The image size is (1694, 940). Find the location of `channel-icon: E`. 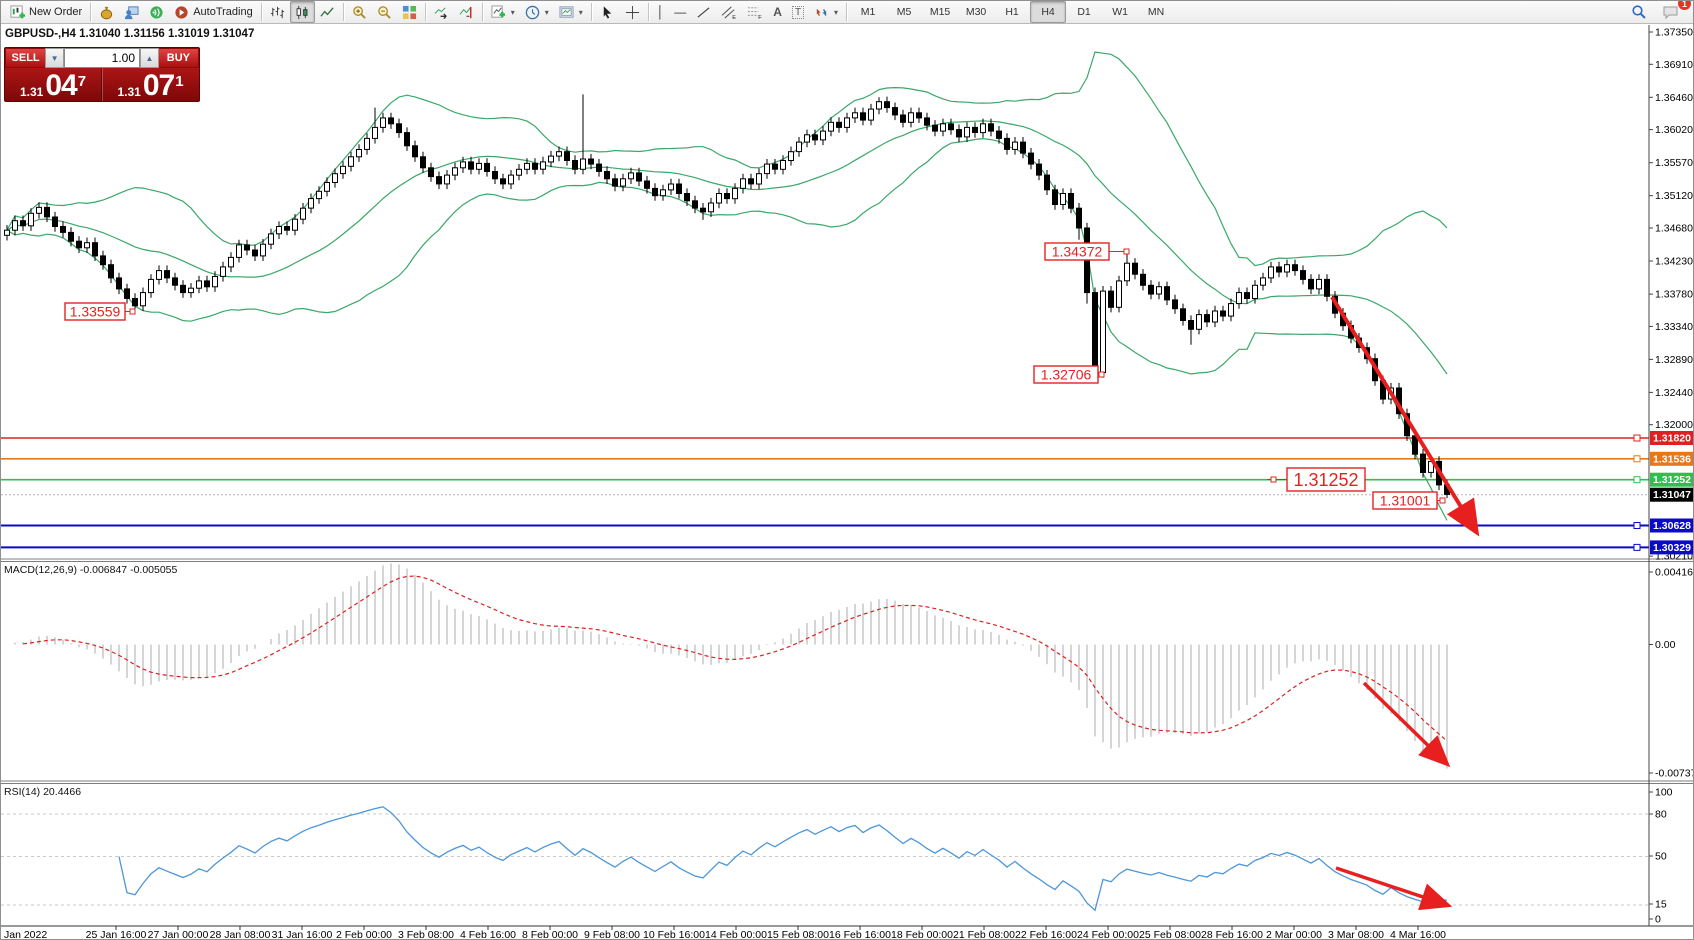

channel-icon: E is located at coordinates (729, 13).